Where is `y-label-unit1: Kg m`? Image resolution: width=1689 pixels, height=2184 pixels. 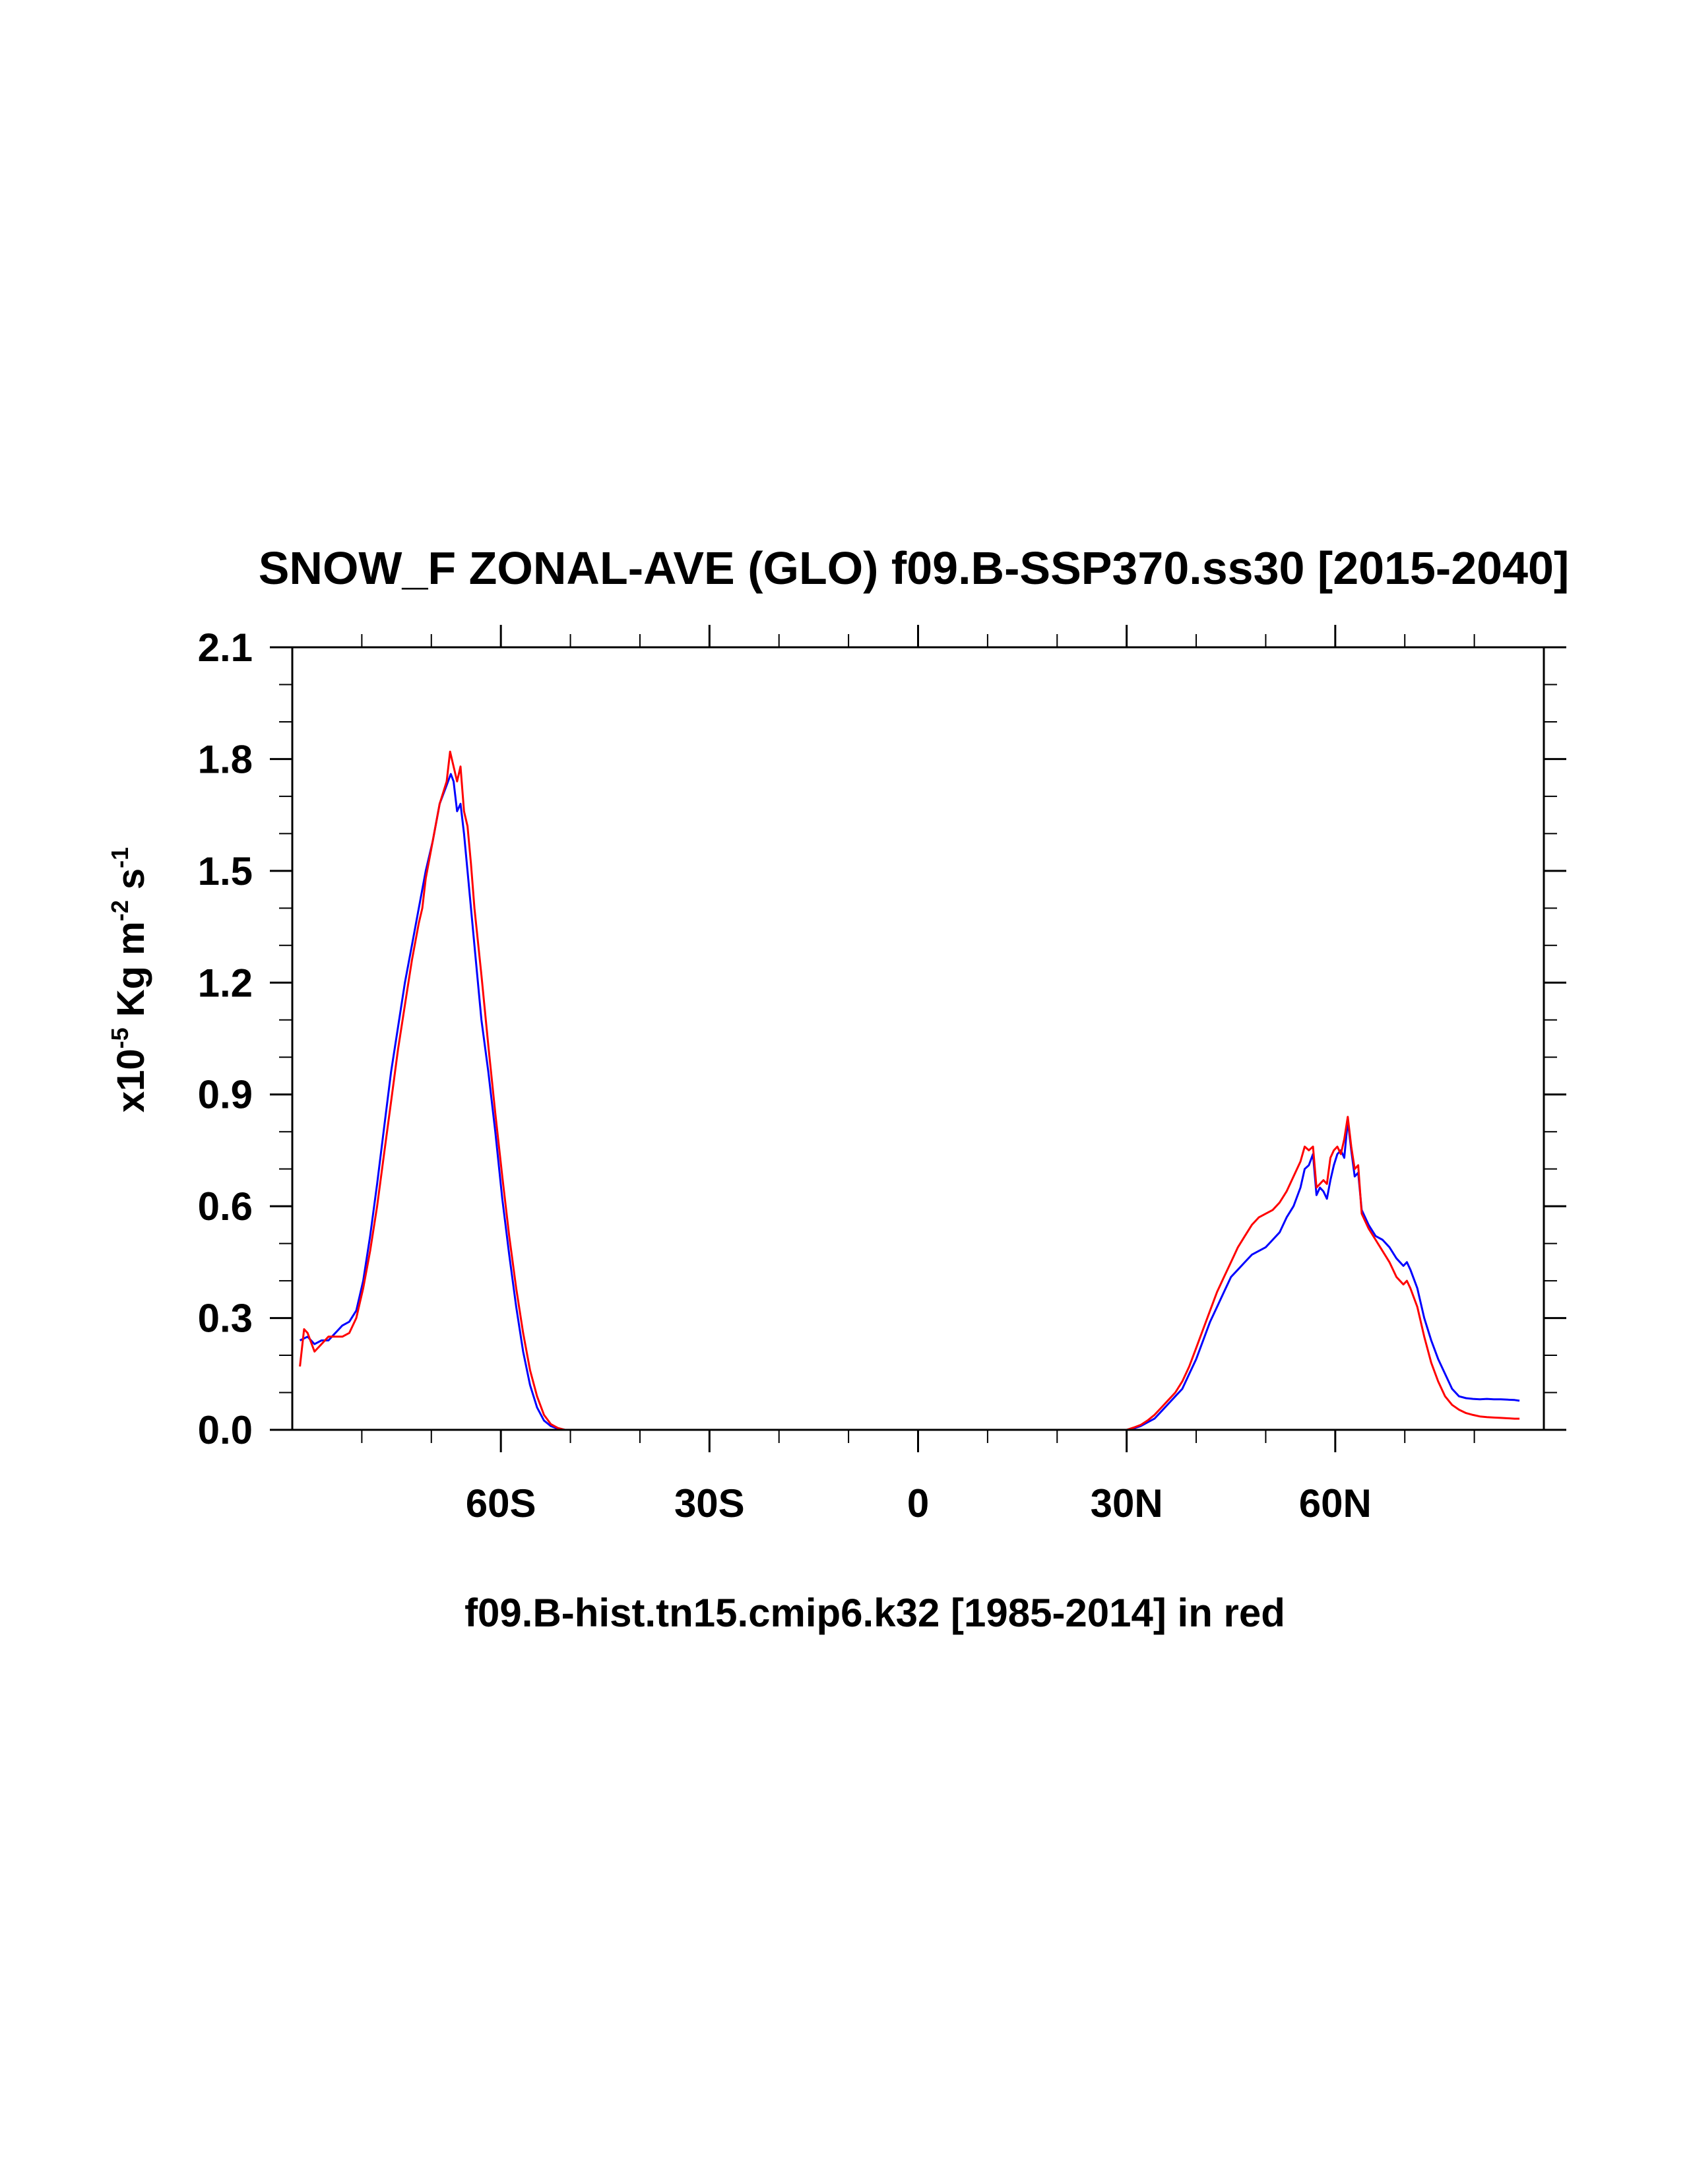
y-label-unit1: Kg m is located at coordinates (131, 974).